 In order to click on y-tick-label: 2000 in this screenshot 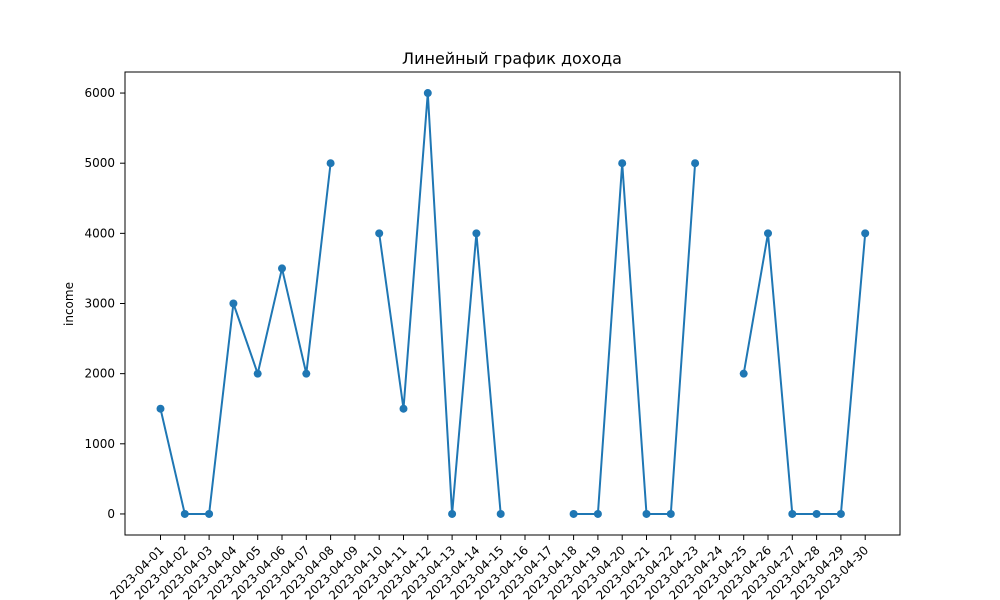, I will do `click(99, 374)`.